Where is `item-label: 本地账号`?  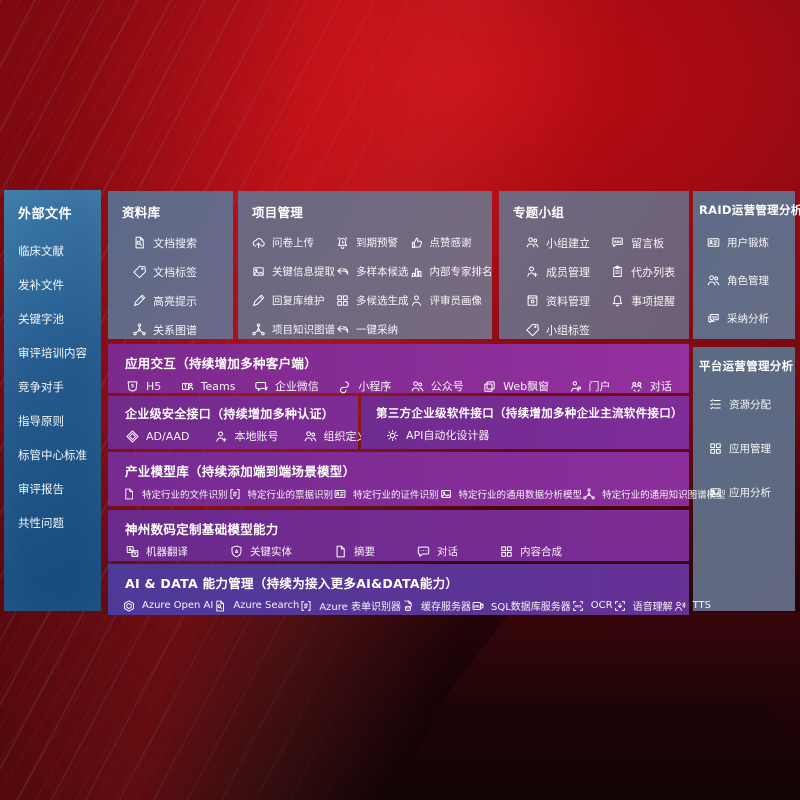 item-label: 本地账号 is located at coordinates (256, 436).